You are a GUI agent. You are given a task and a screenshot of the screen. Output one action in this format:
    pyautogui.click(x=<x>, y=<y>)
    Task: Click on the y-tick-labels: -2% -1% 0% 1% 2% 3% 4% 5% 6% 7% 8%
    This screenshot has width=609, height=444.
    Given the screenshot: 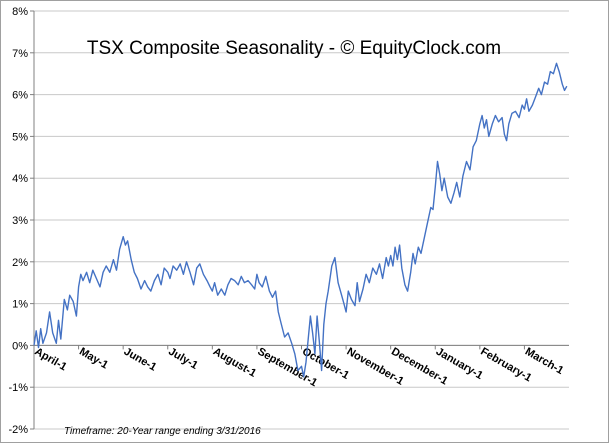 What is the action you would take?
    pyautogui.click(x=18, y=221)
    